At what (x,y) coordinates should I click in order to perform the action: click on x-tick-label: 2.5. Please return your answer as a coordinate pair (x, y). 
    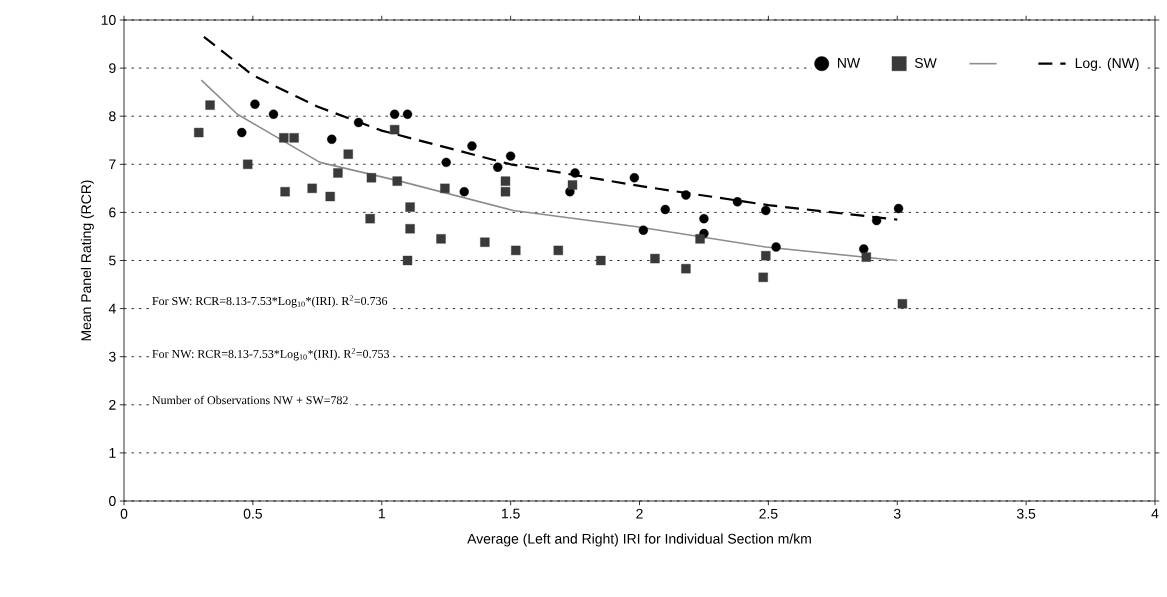
    Looking at the image, I should click on (768, 513).